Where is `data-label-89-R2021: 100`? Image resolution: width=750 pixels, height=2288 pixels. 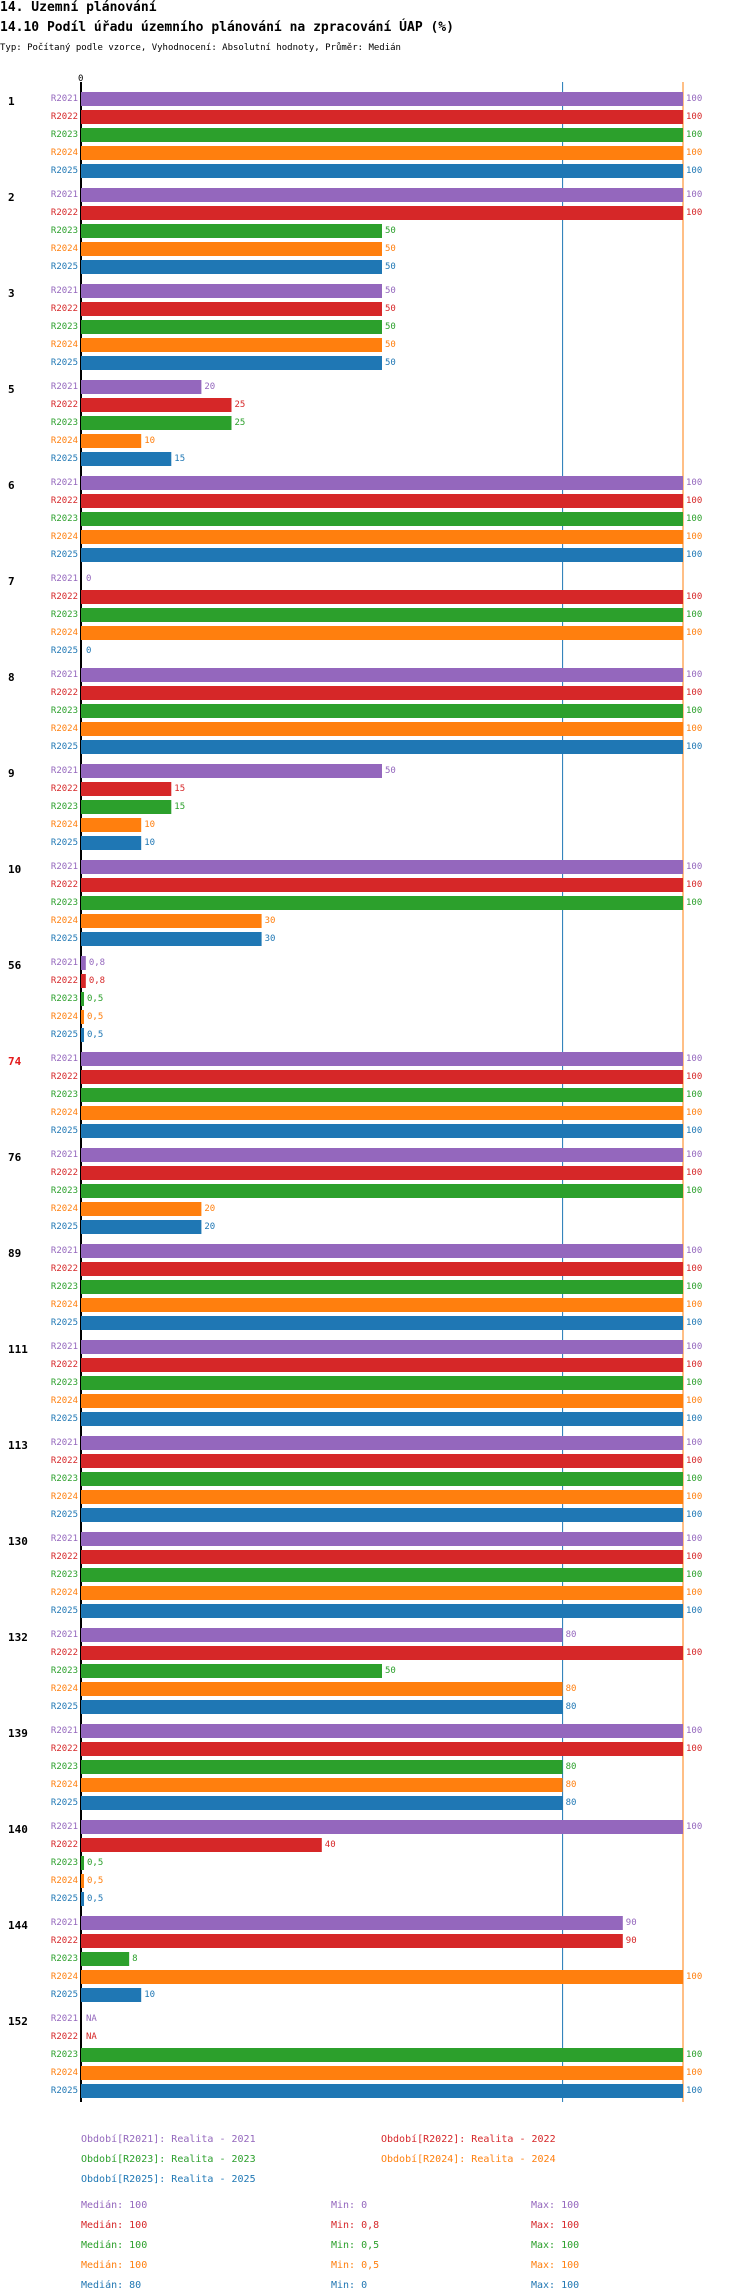 data-label-89-R2021: 100 is located at coordinates (694, 1251).